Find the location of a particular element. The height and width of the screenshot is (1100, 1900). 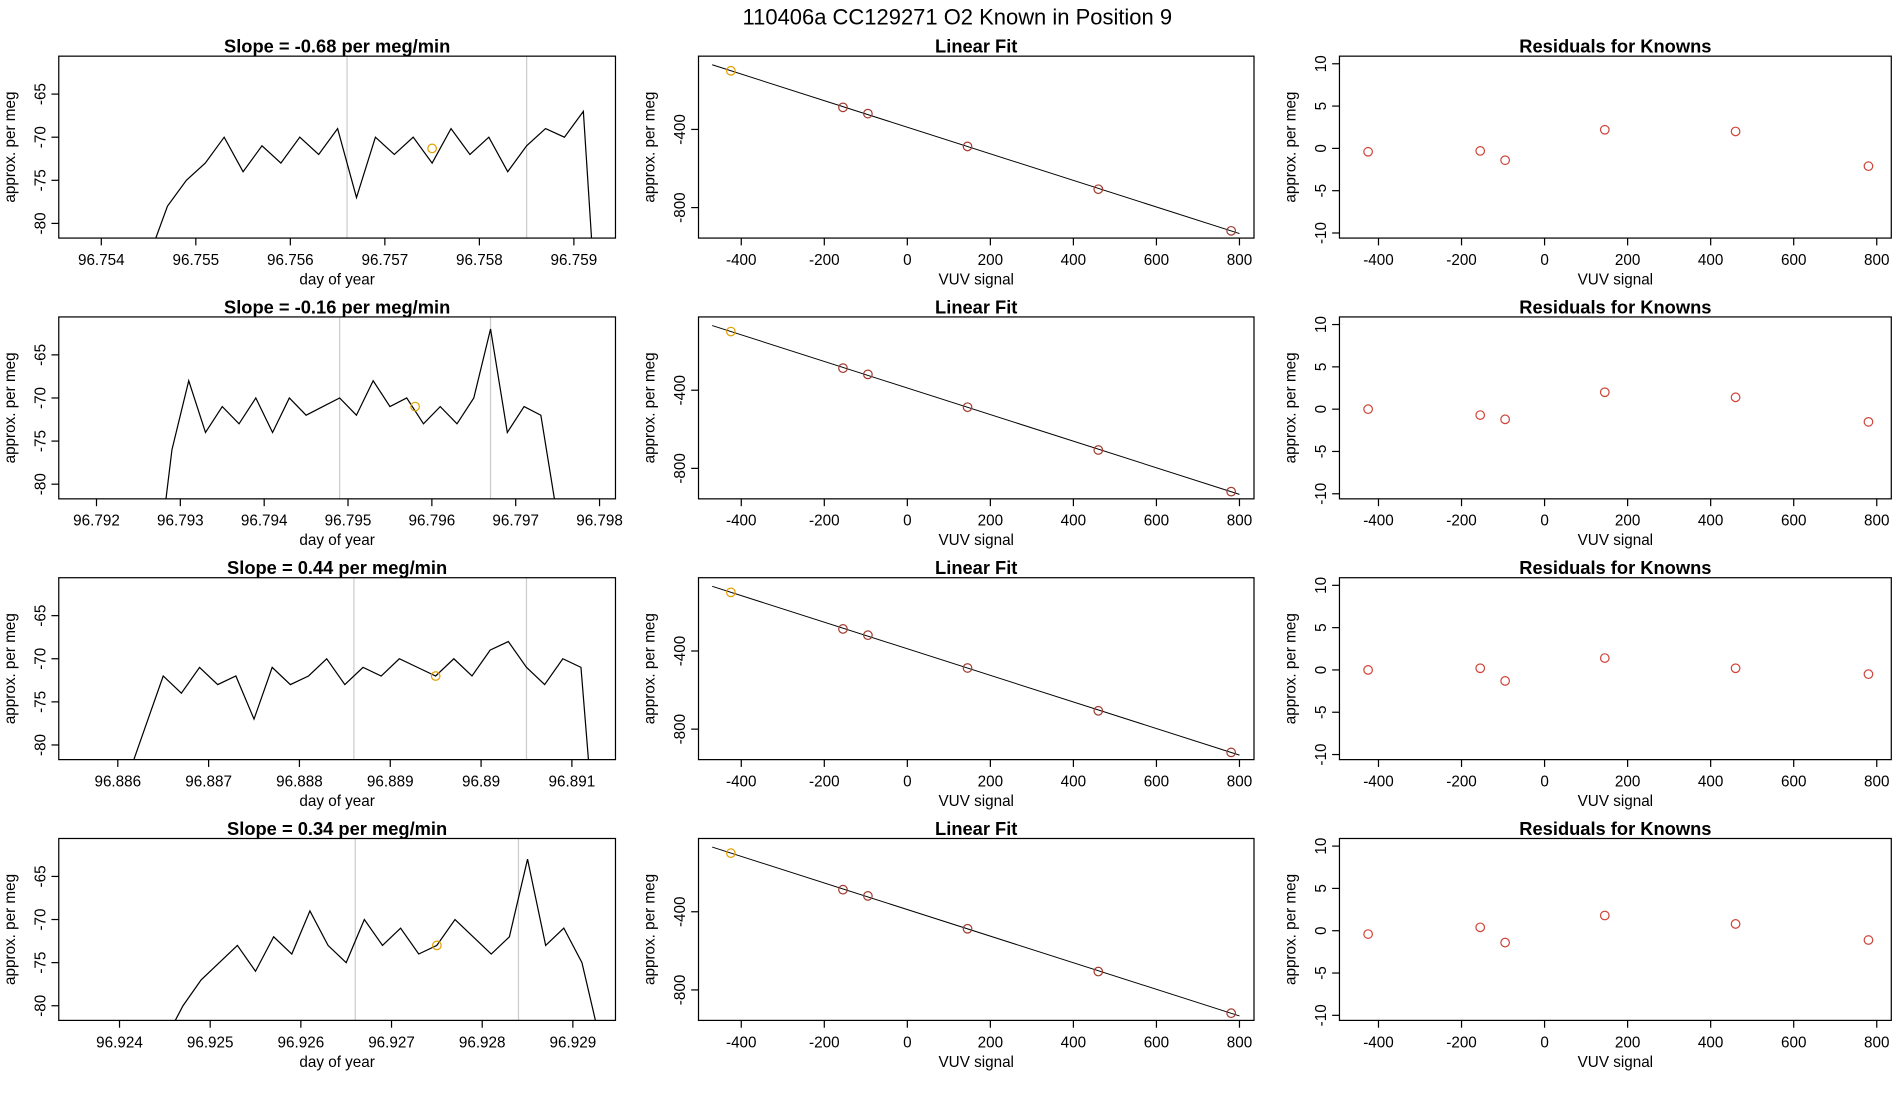

y-tick-label: -5 is located at coordinates (1321, 191).